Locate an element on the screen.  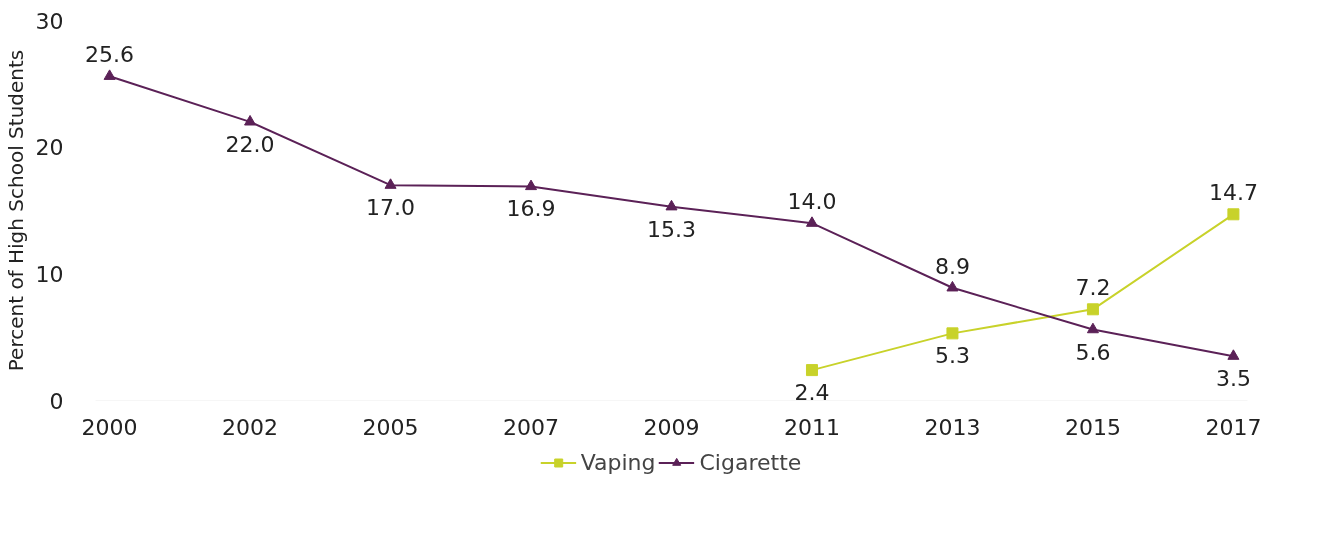
y-axis-title: Percent of High School Students is located at coordinates (15, 210).